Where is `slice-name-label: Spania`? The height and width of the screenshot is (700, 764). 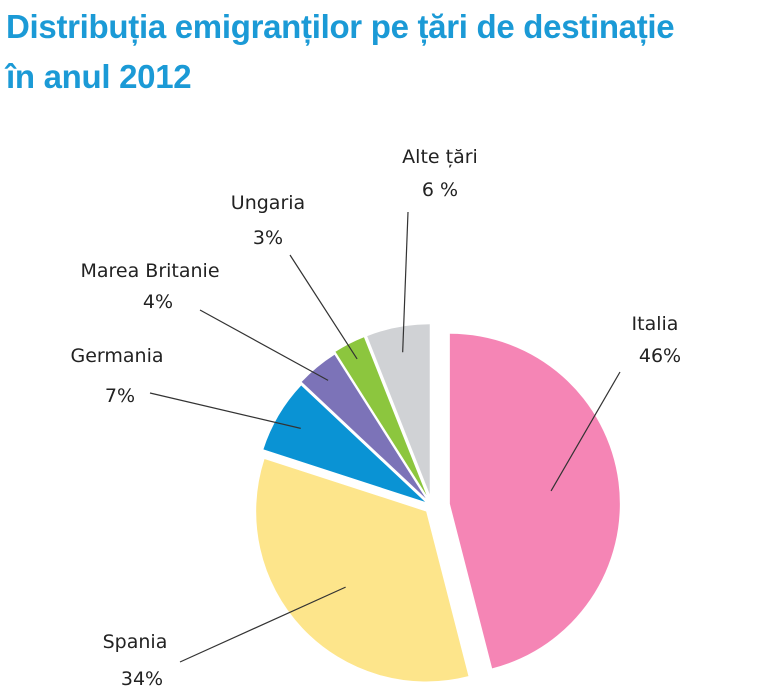
slice-name-label: Spania is located at coordinates (135, 642).